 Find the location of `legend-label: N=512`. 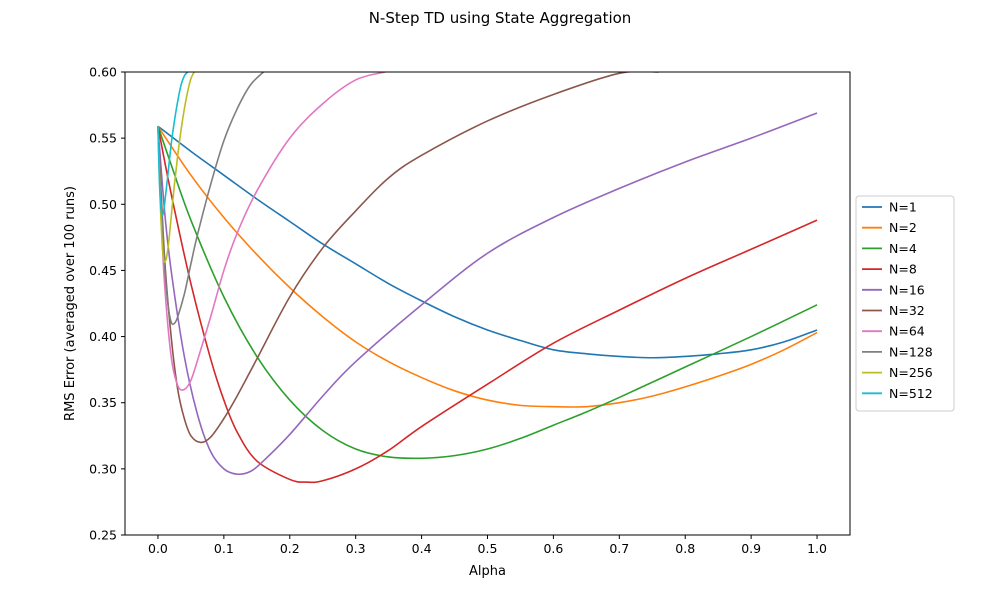

legend-label: N=512 is located at coordinates (911, 393).